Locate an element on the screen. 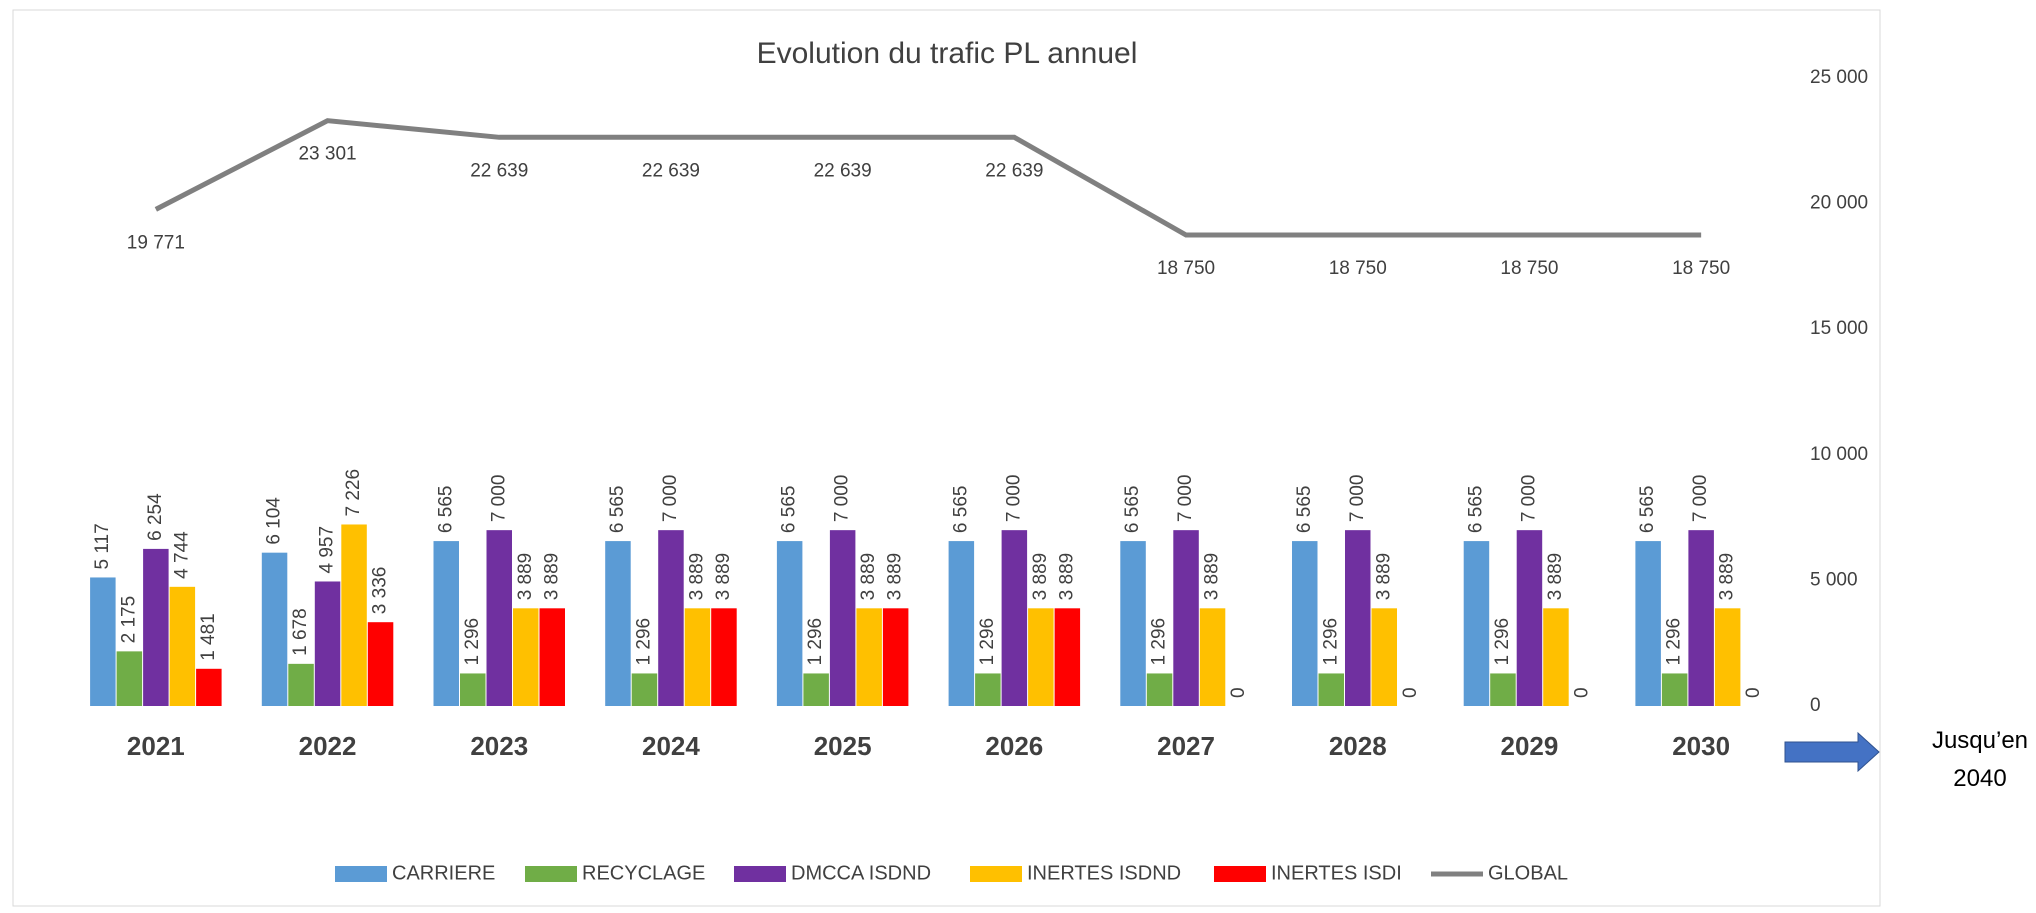  data-label: 2 175 is located at coordinates (128, 620).